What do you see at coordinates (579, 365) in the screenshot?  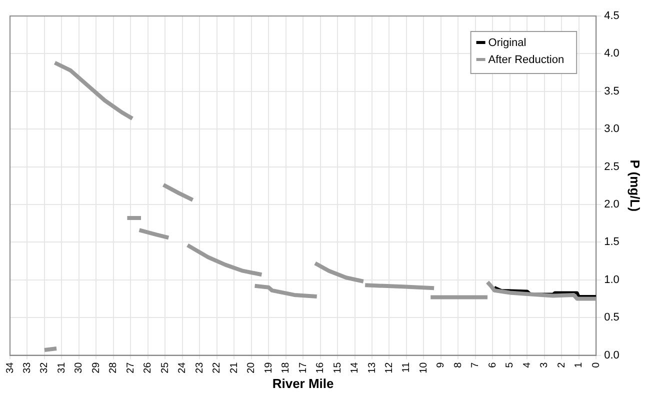 I see `x-tick-label: 1` at bounding box center [579, 365].